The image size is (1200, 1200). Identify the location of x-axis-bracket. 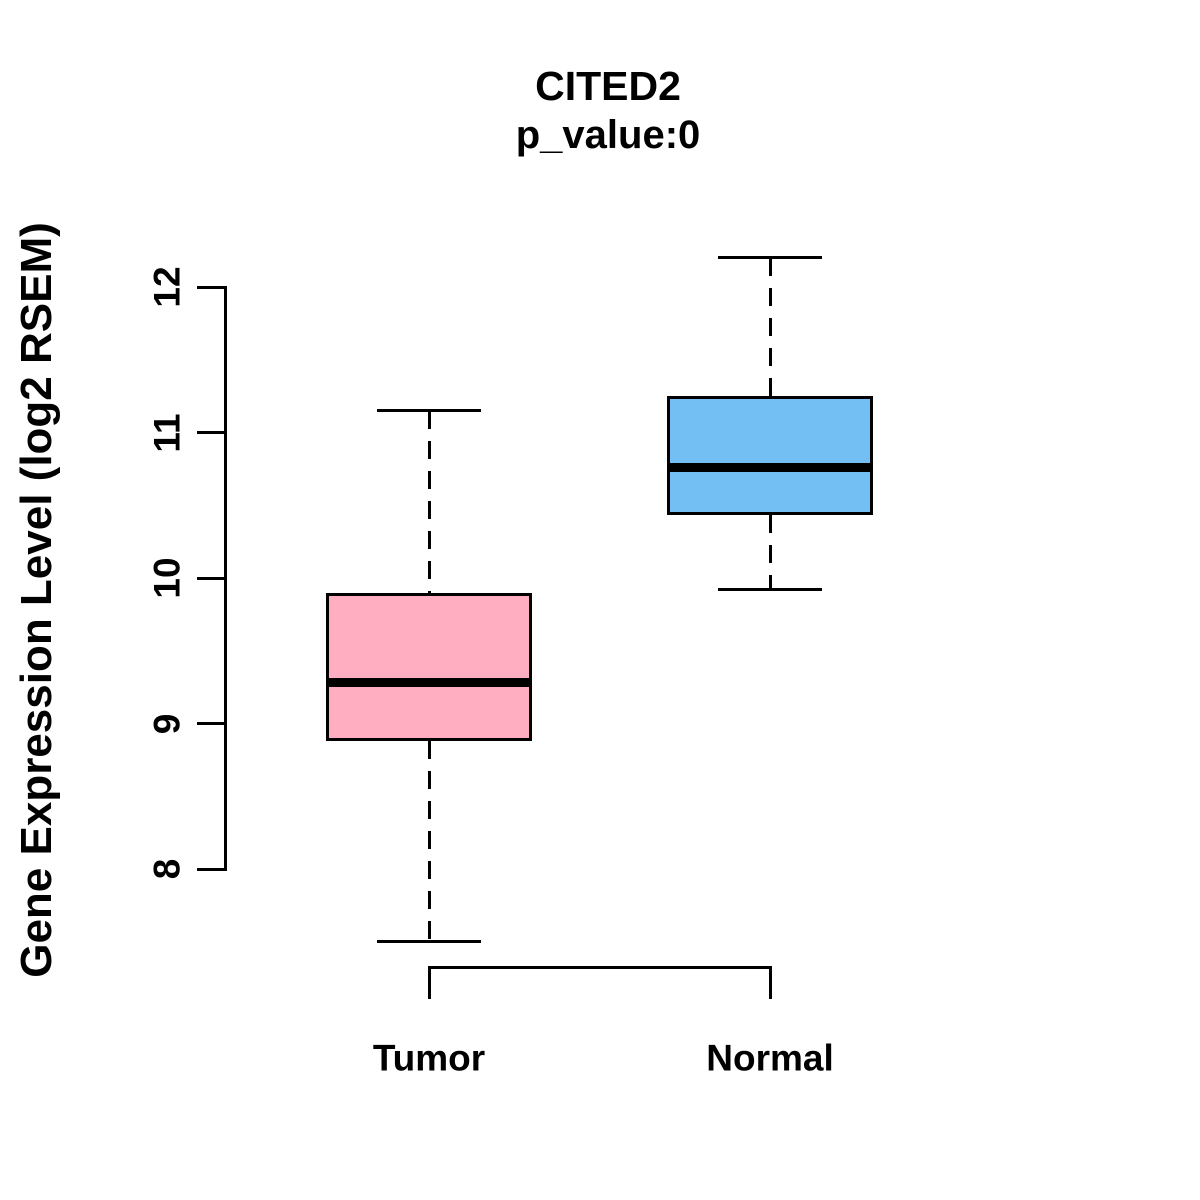
(599, 967).